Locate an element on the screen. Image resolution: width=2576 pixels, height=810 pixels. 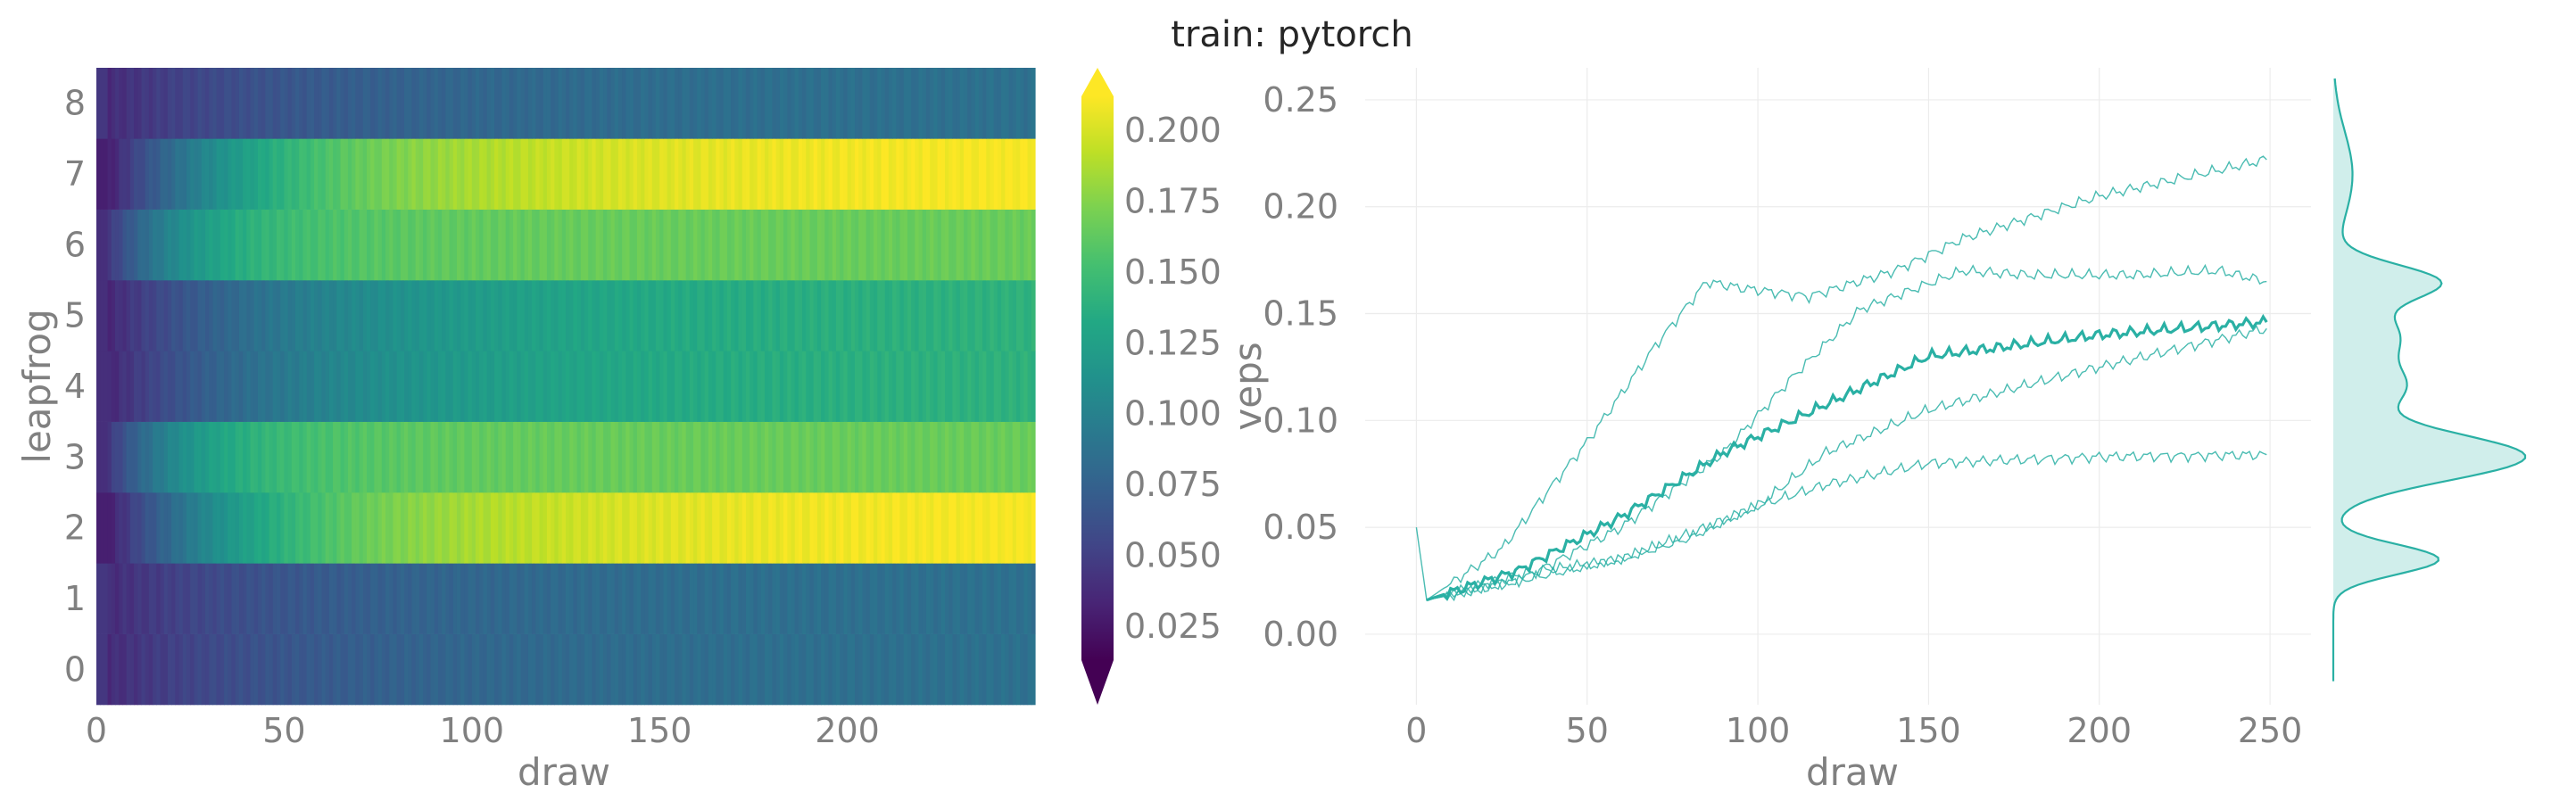
line-y-tick: 0.15 is located at coordinates (1300, 314).